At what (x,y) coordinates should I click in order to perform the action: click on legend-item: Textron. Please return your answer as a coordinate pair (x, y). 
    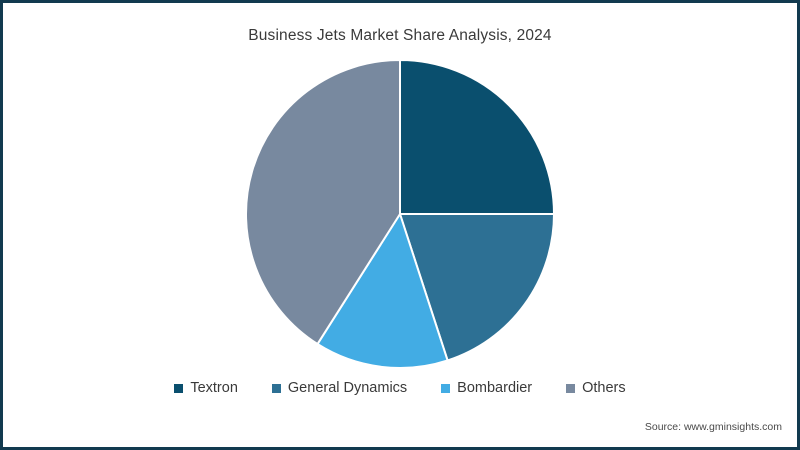
    Looking at the image, I should click on (206, 388).